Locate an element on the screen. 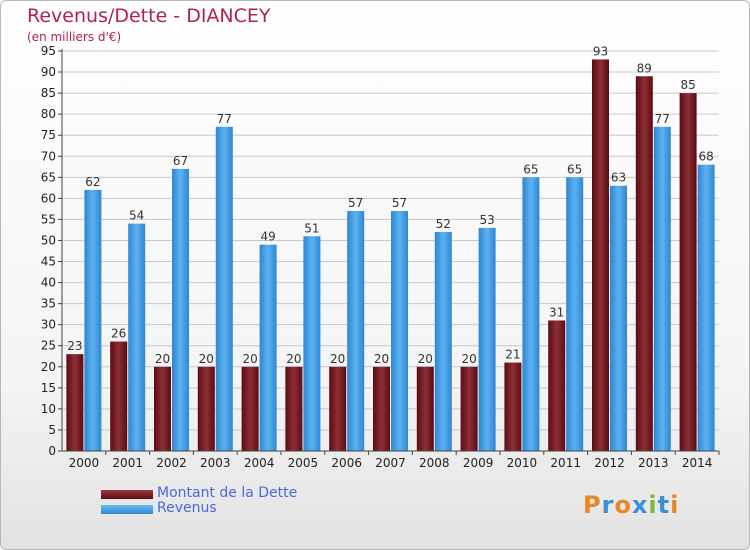 This screenshot has height=550, width=750. y-tick-label: 15 is located at coordinates (48, 388).